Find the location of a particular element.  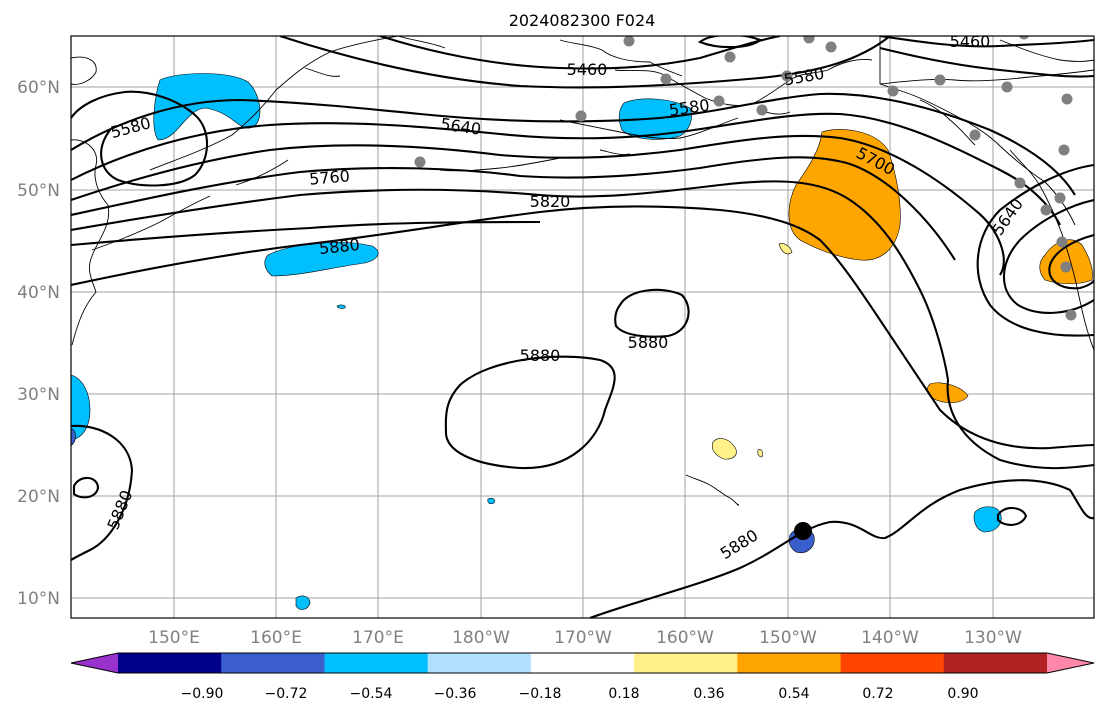

colorbar-label: −0.90 is located at coordinates (202, 694).